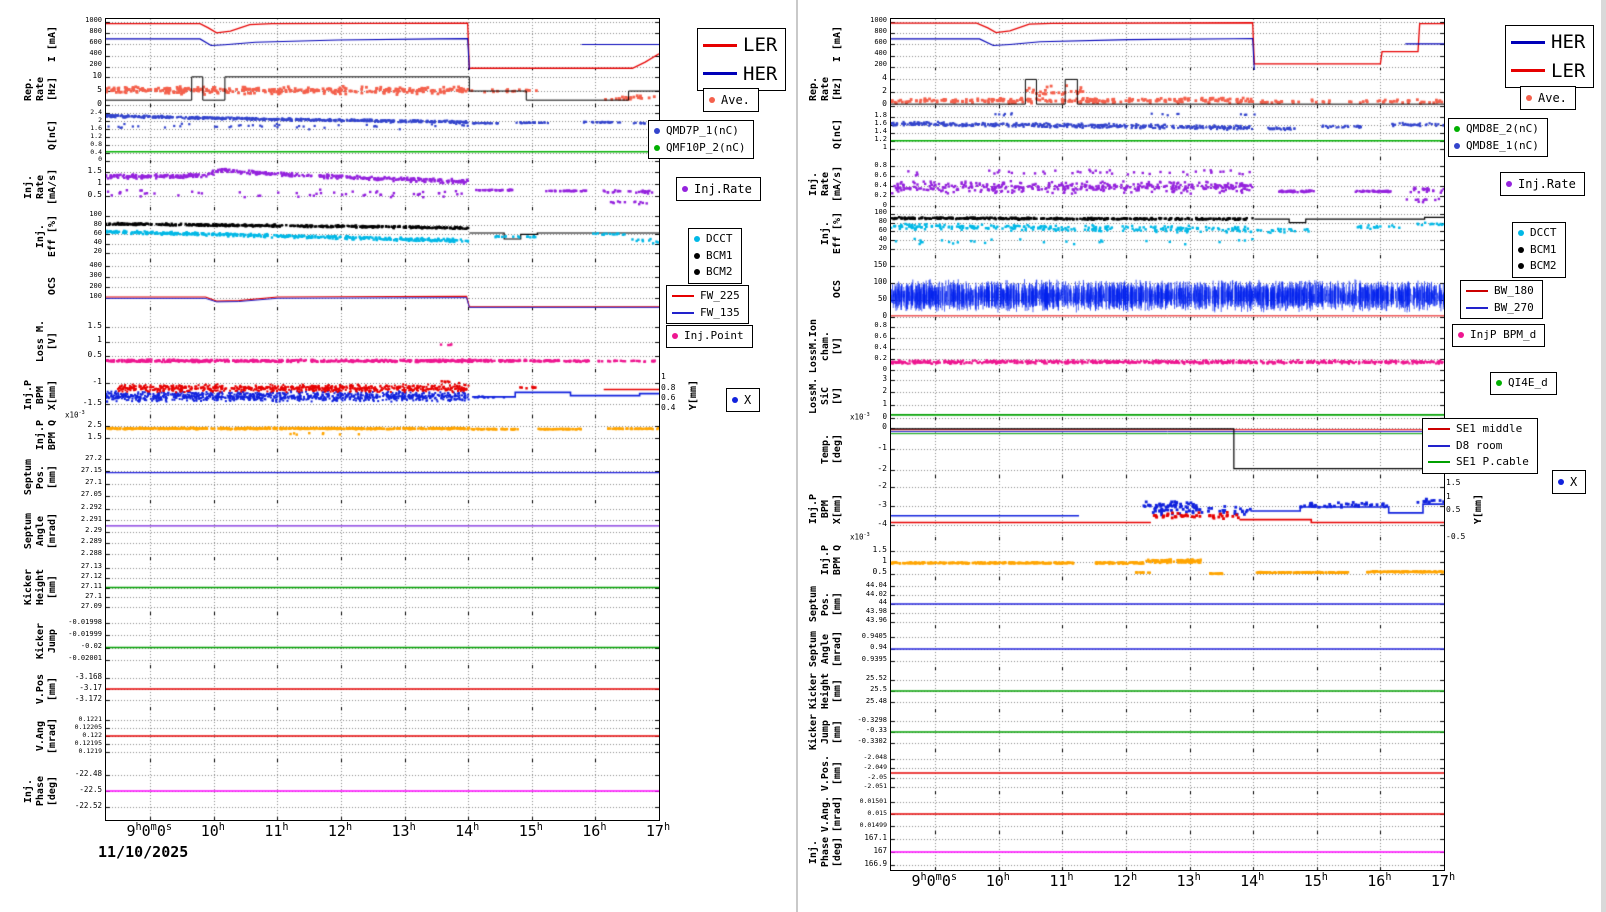 The image size is (1606, 912). What do you see at coordinates (880, 174) in the screenshot?
I see `y-tick: 0.6` at bounding box center [880, 174].